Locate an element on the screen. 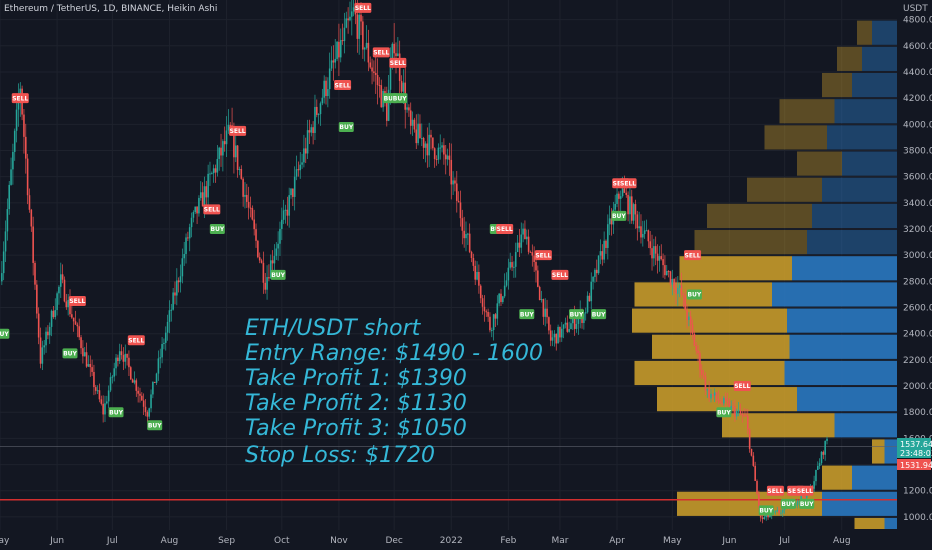  price-axis-unit: USDT is located at coordinates (915, 9).